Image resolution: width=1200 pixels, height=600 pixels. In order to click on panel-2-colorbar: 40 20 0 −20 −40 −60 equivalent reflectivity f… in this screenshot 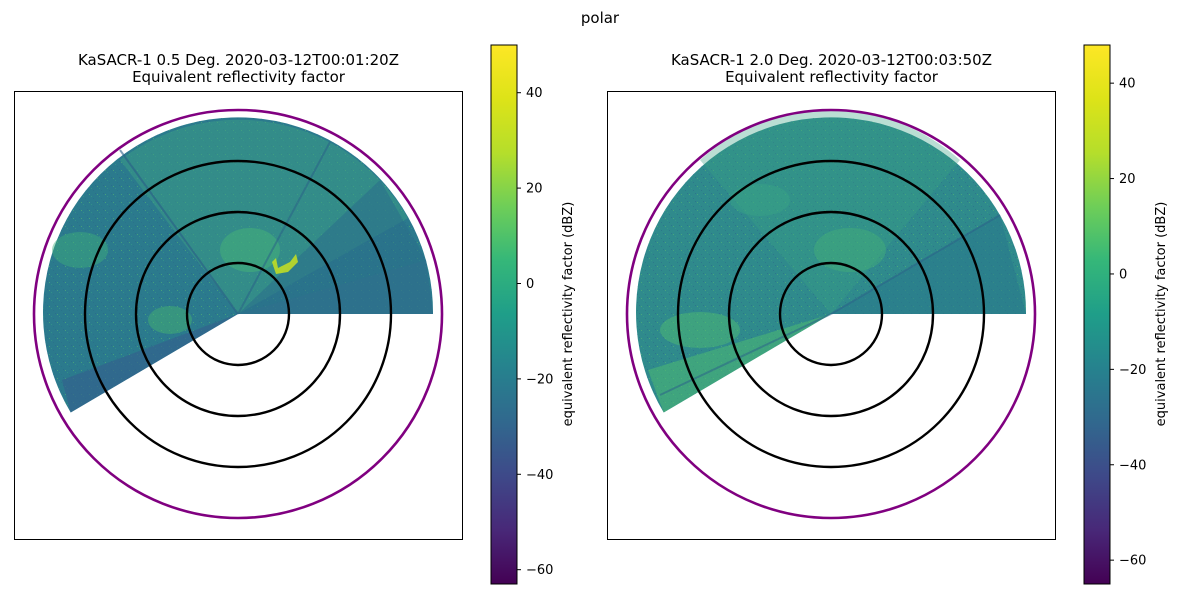, I will do `click(1126, 314)`.